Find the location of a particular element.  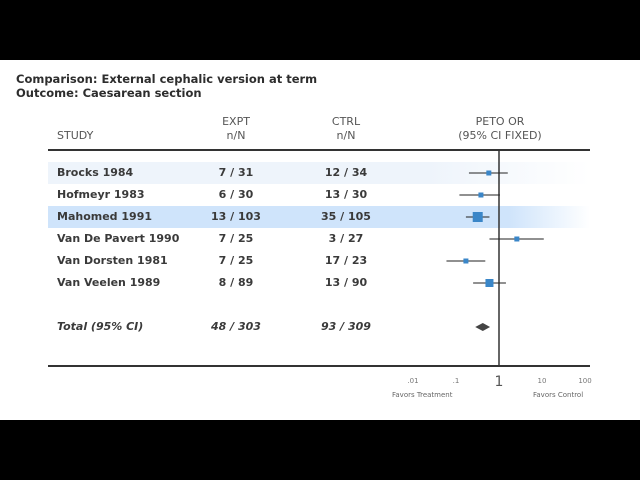

ctrl-column-header: CTRL n/N is located at coordinates (346, 129).